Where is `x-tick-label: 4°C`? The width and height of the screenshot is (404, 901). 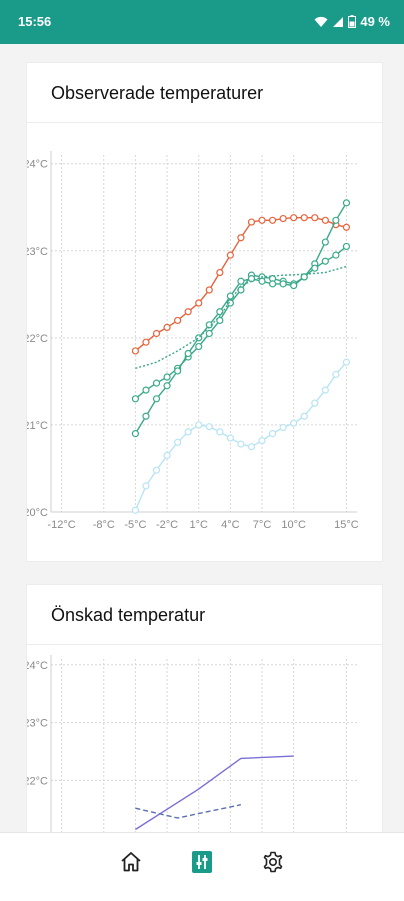
x-tick-label: 4°C is located at coordinates (230, 525).